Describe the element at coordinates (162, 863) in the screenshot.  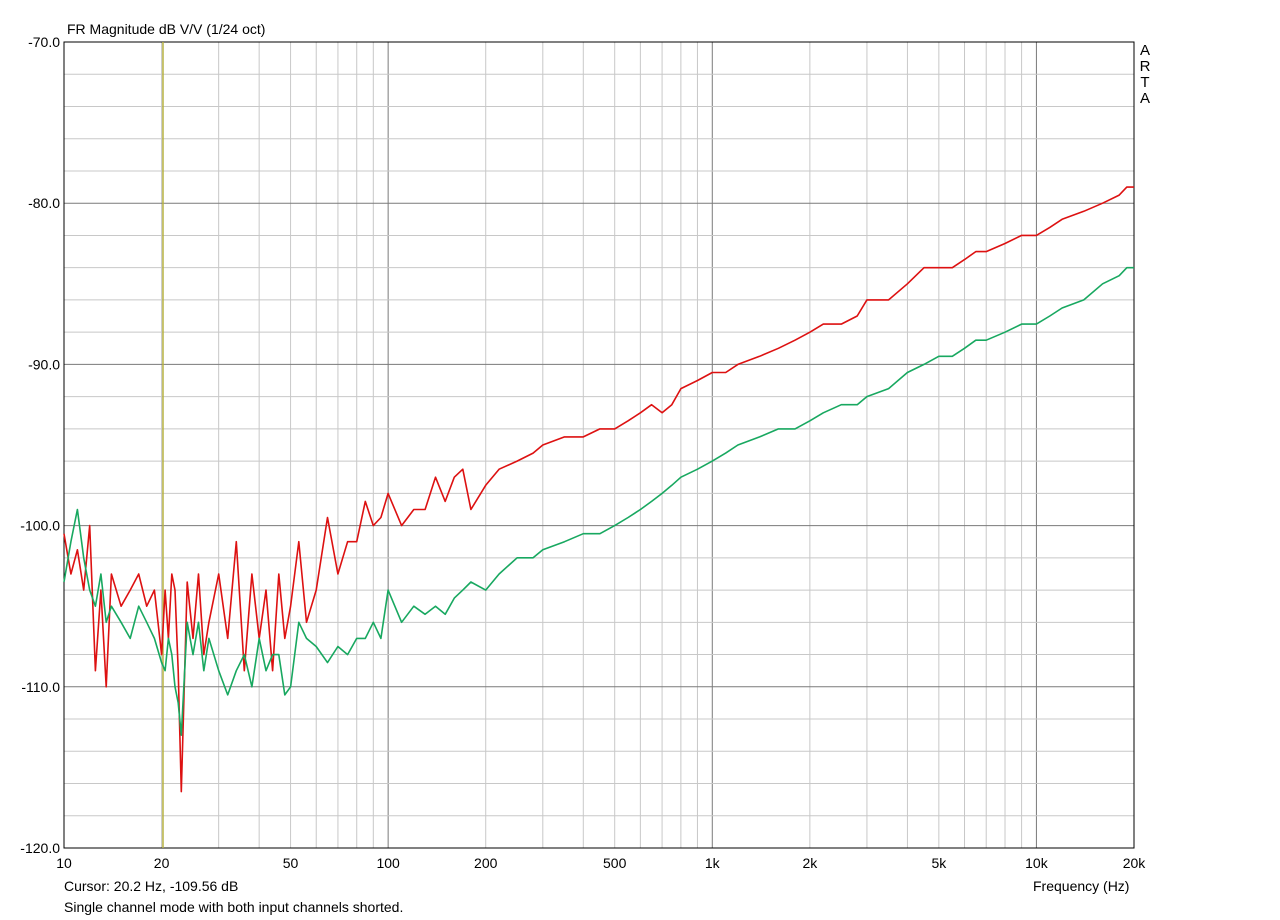
I see `x-tick-label: 20` at that location.